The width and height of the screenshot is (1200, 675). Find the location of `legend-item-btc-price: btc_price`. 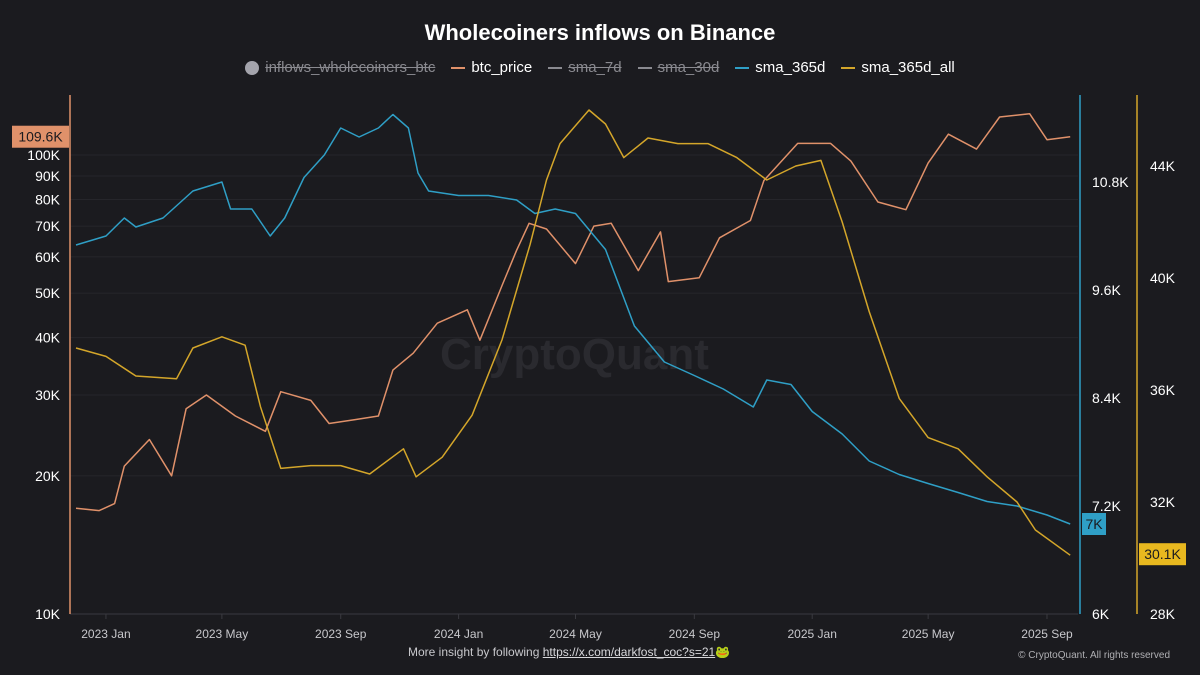

legend-item-btc-price: btc_price is located at coordinates (491, 67).